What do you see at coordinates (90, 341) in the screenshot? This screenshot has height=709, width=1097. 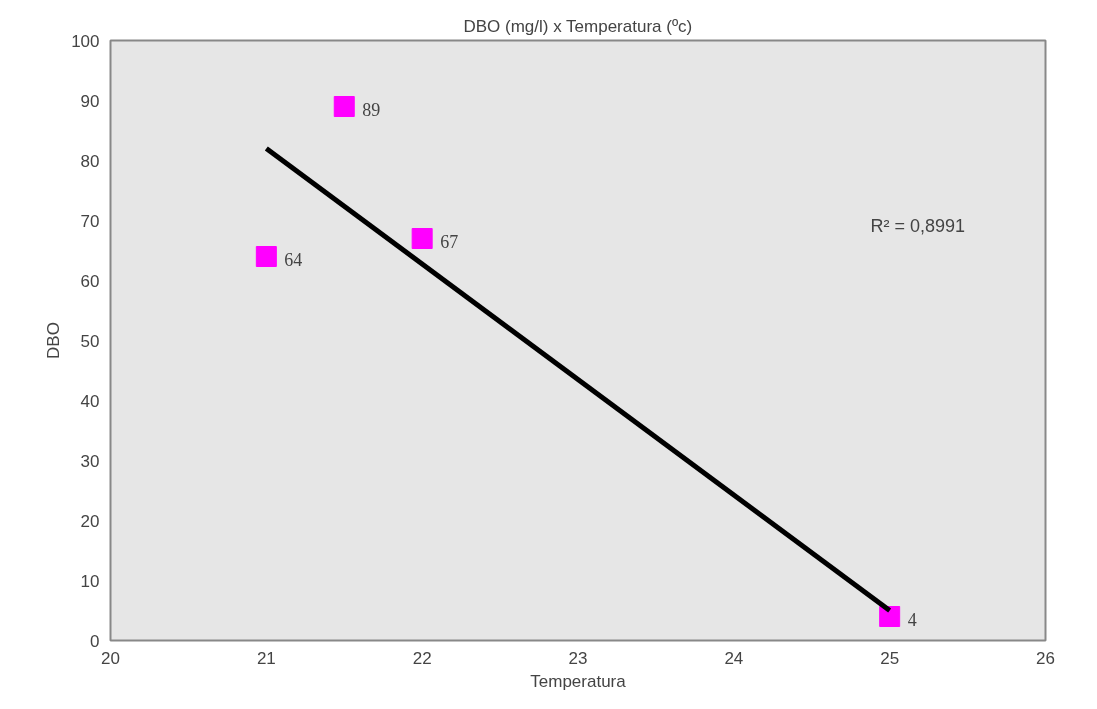 I see `y-tick-label: 50` at bounding box center [90, 341].